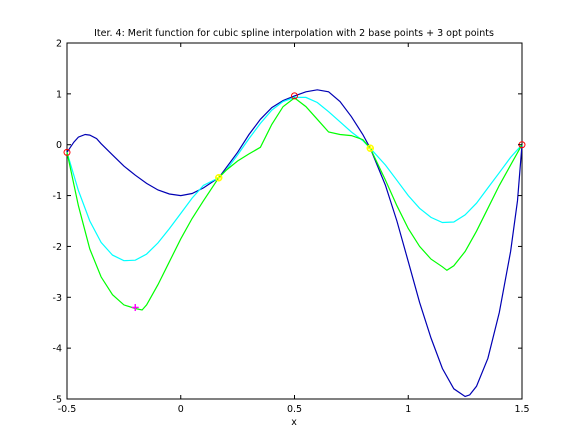  I want to click on y-tick-label: -3, so click(57, 298).